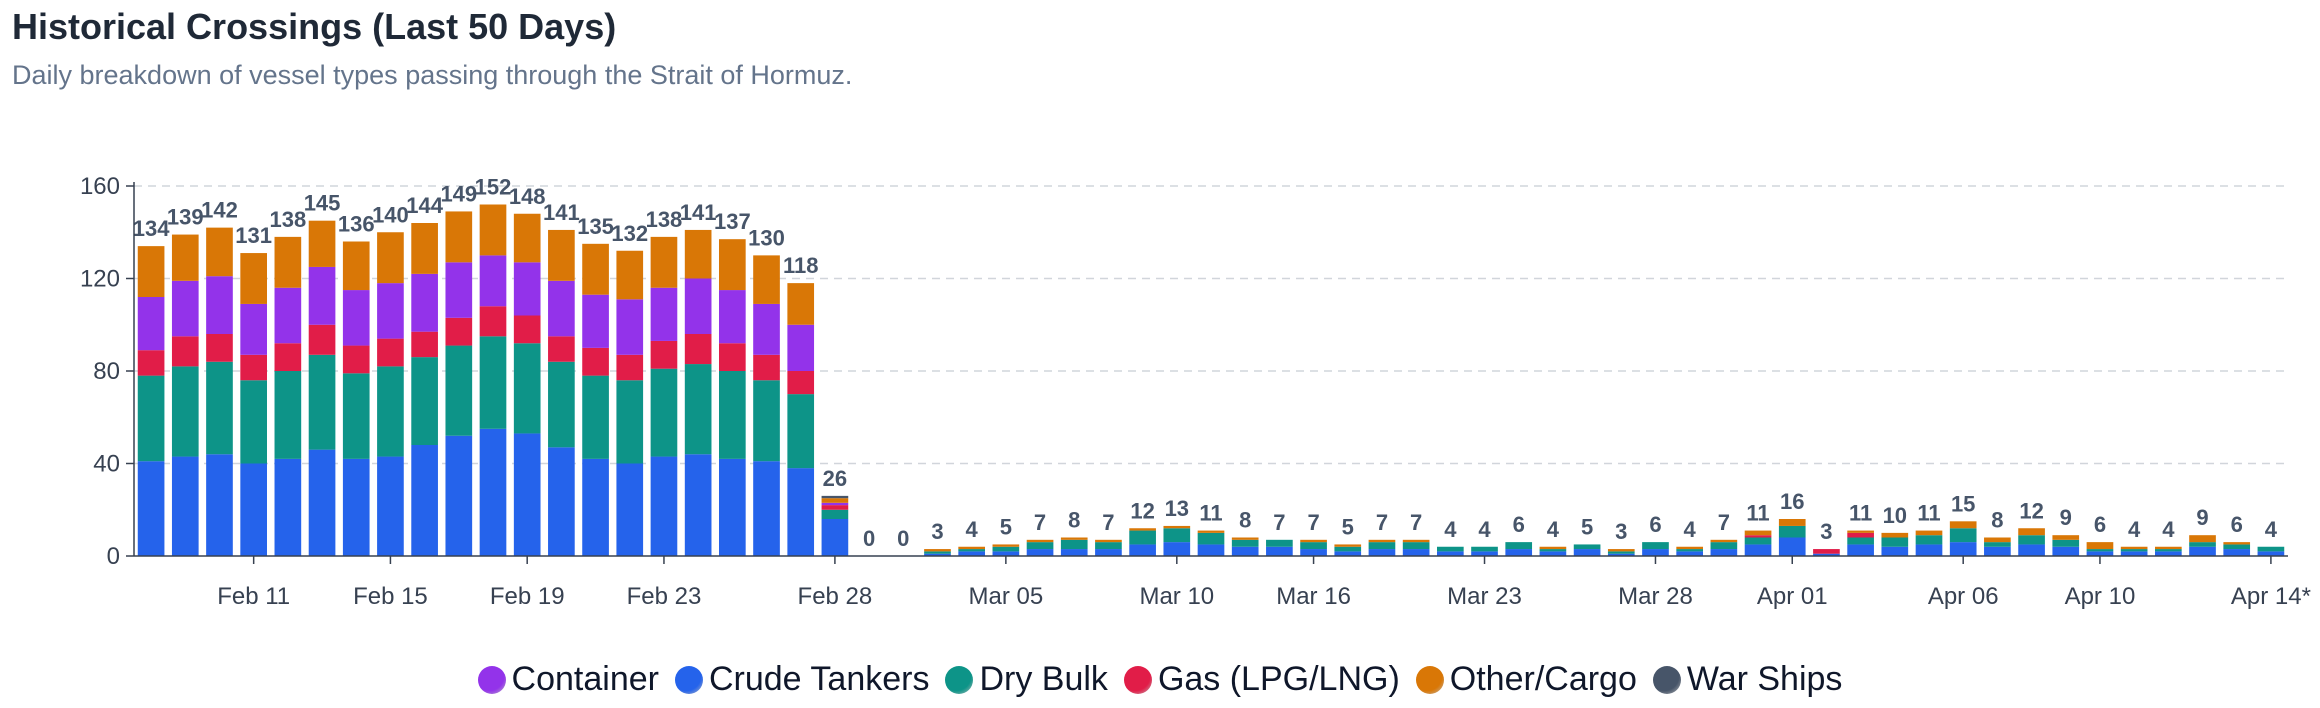  I want to click on legend-item-container: Container, so click(568, 679).